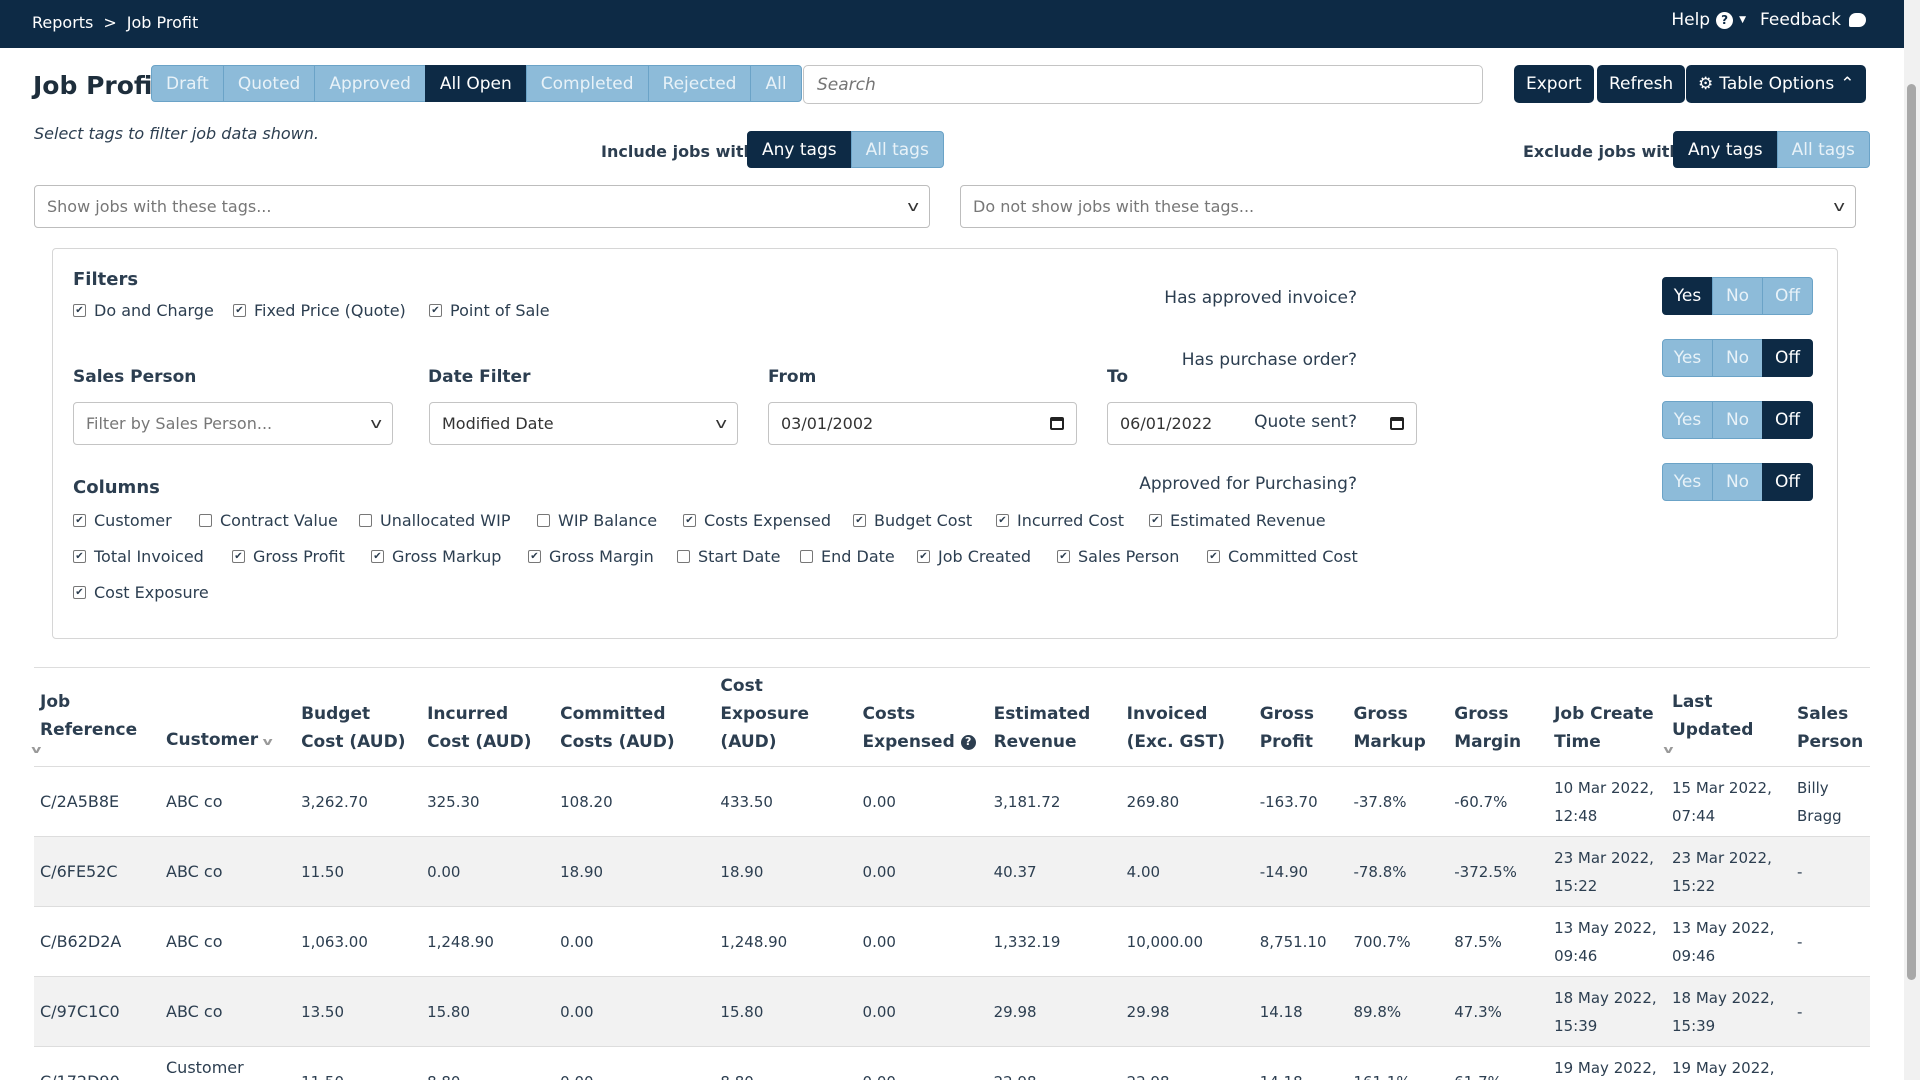 This screenshot has height=1080, width=1920. I want to click on exclude-option-all-tags: All tags, so click(1823, 149).